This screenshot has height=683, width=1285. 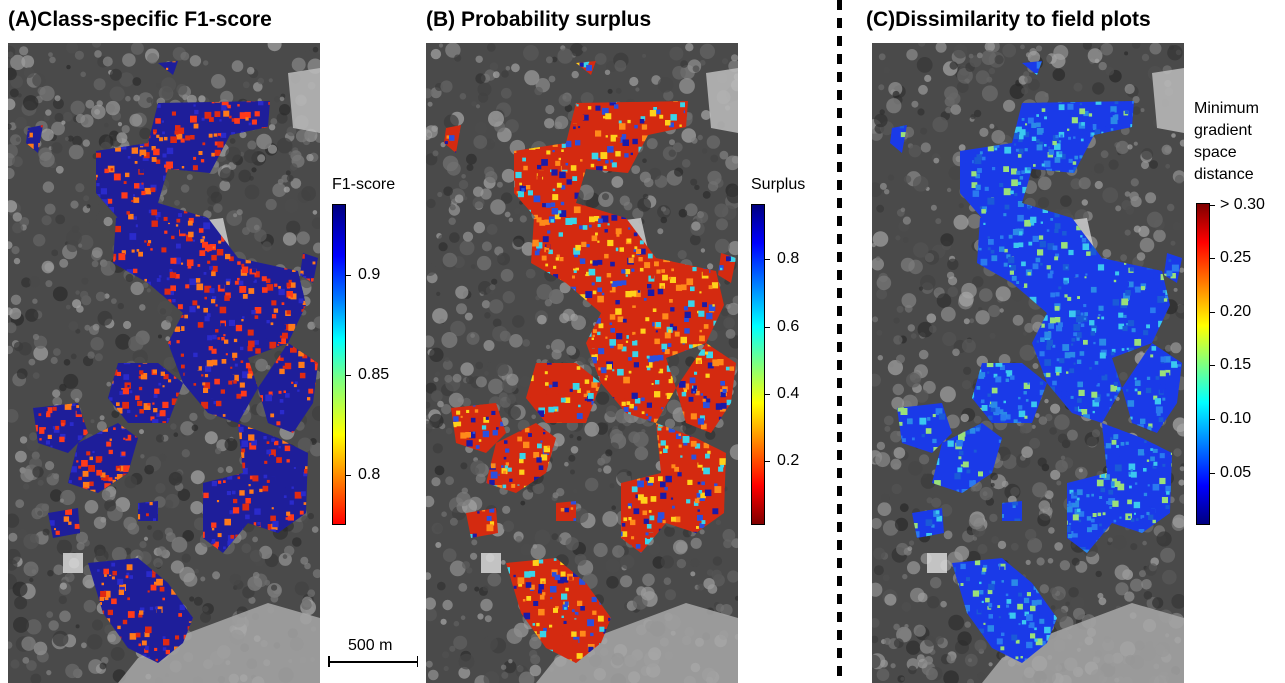 What do you see at coordinates (1224, 174) in the screenshot?
I see `colorbar-c-label-line: distance` at bounding box center [1224, 174].